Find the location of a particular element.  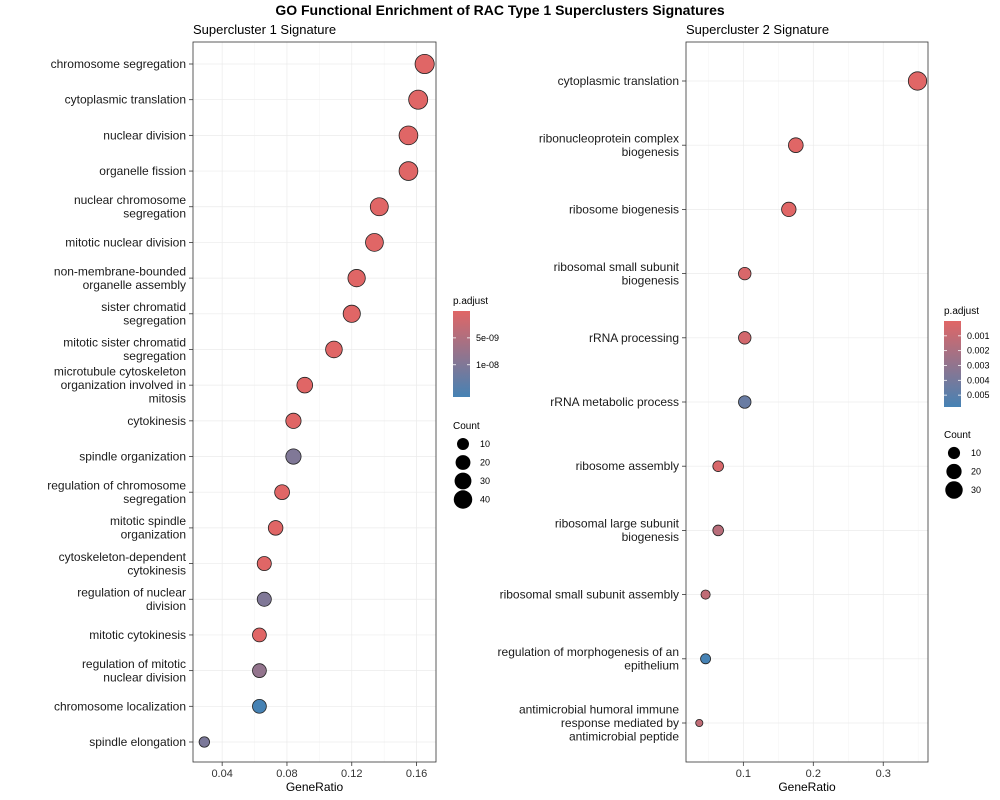

color-legend-ticks: 0.001 0.002 0.003 0.004 0.005 is located at coordinates (967, 365).